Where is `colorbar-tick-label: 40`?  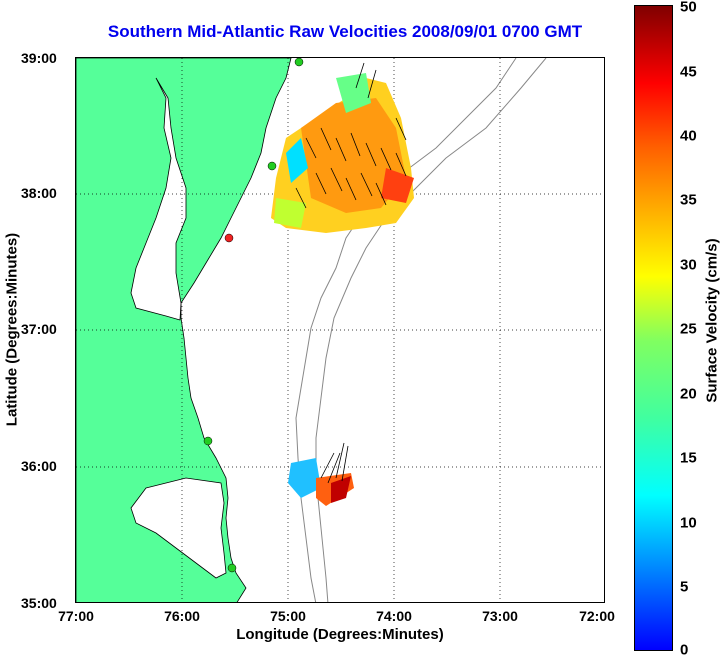 colorbar-tick-label: 40 is located at coordinates (688, 136).